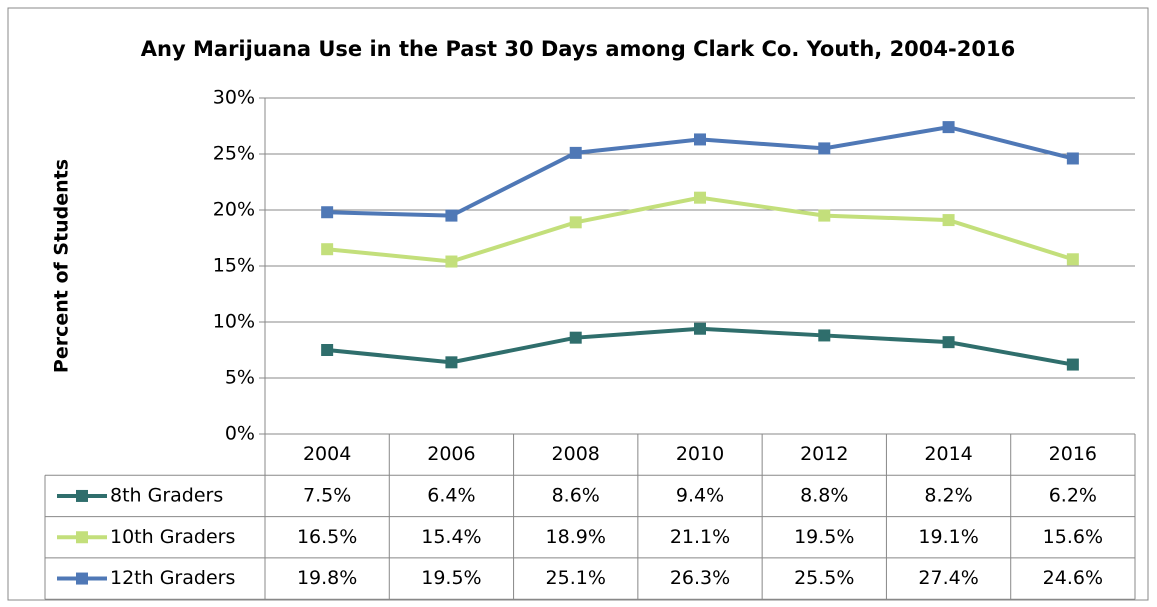 This screenshot has width=1157, height=607. I want to click on table-cell: 25.1%, so click(576, 578).